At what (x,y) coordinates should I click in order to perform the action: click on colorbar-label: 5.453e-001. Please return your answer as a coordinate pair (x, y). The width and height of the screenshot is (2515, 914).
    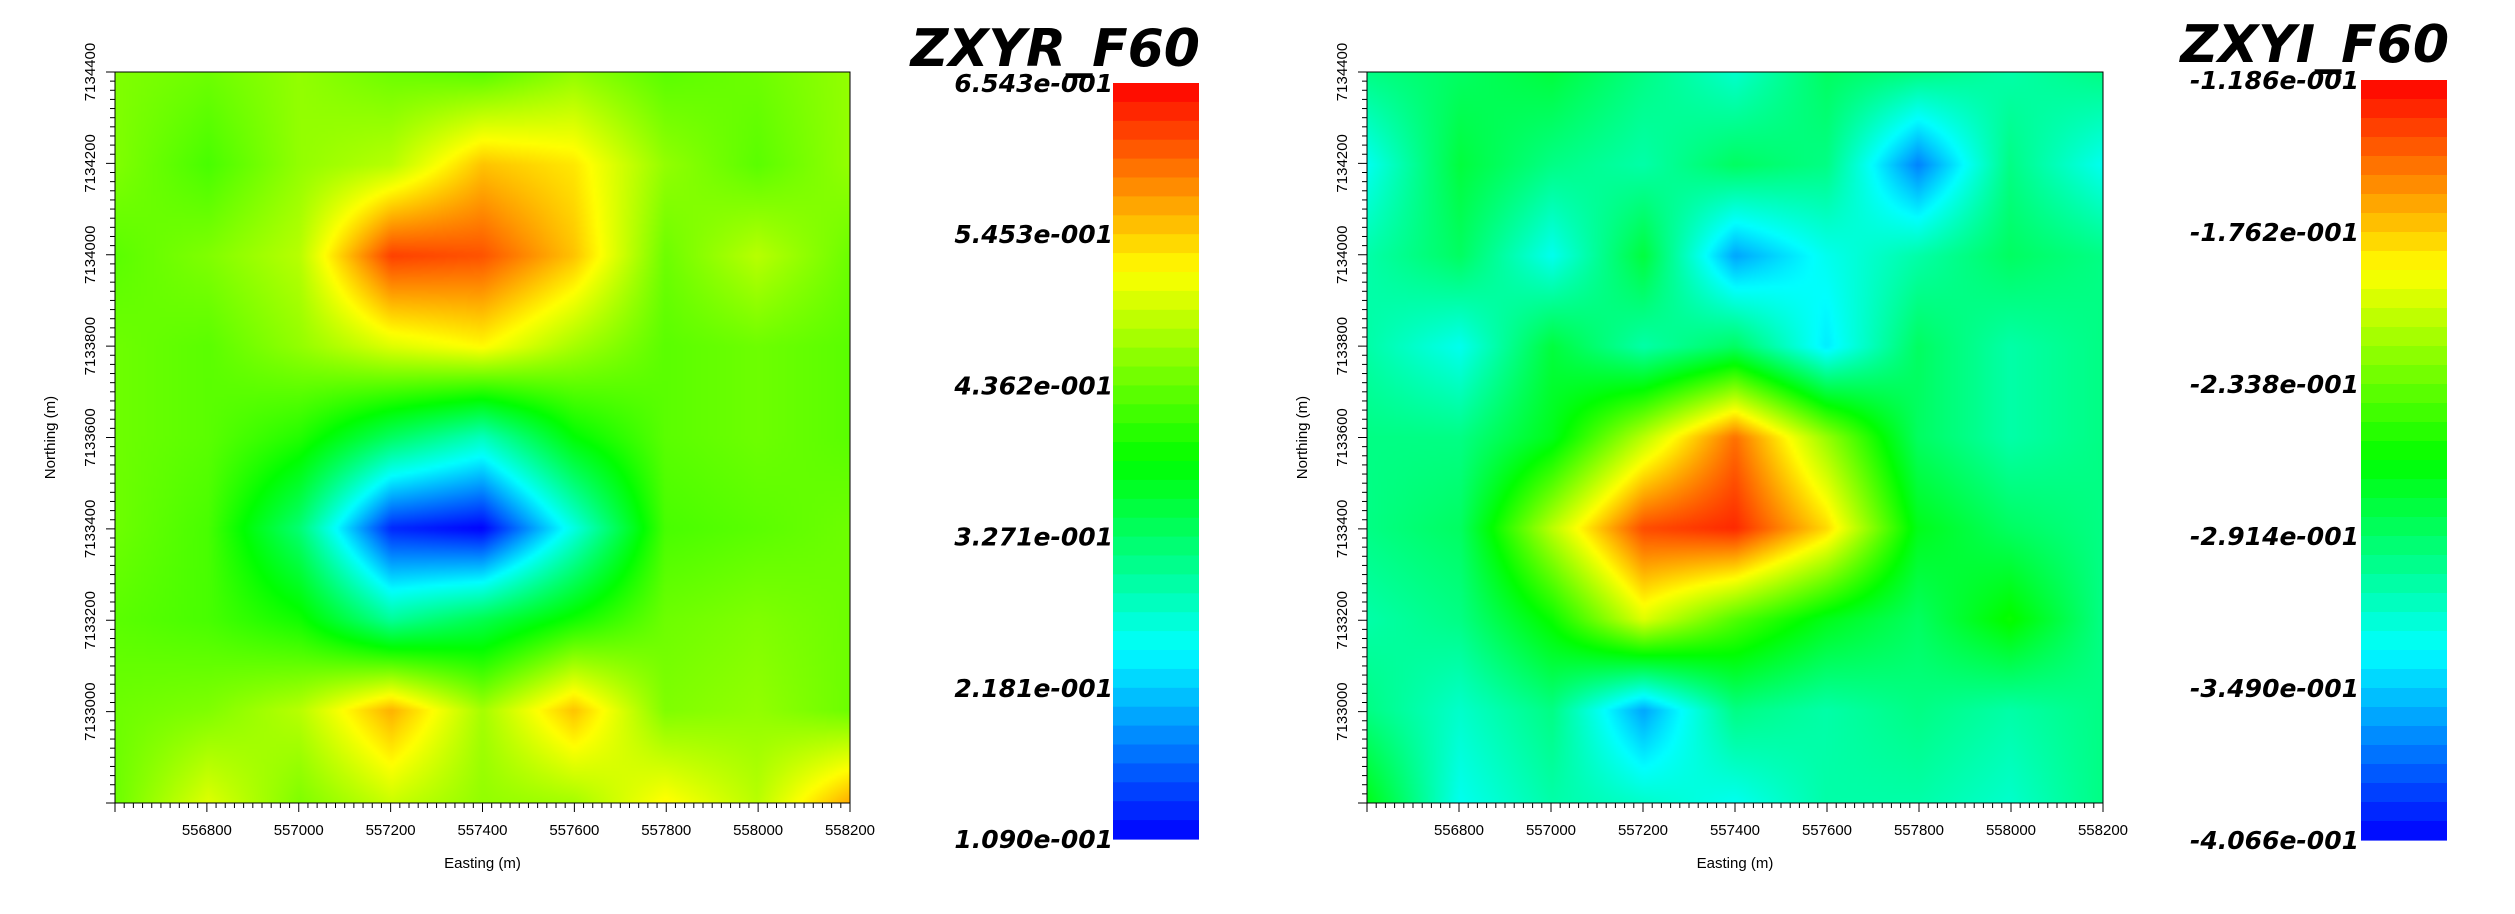
    Looking at the image, I should click on (1033, 234).